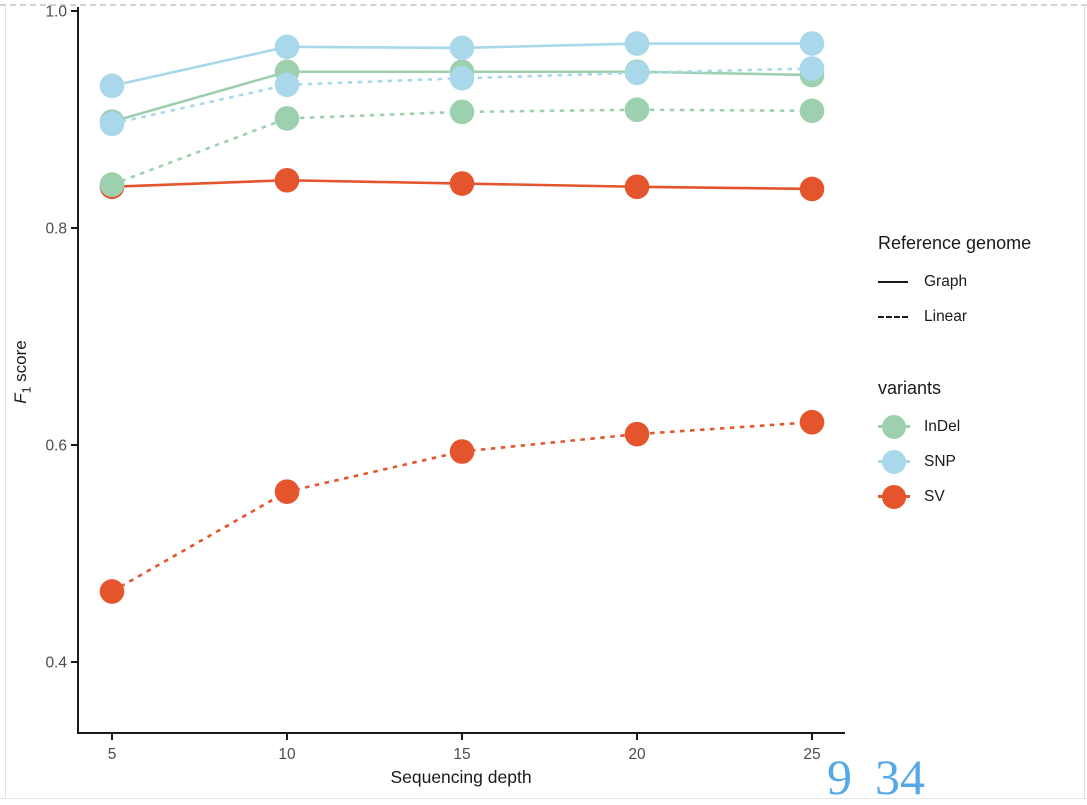 This screenshot has height=805, width=1087. What do you see at coordinates (811, 754) in the screenshot?
I see `x-tick-label: 25` at bounding box center [811, 754].